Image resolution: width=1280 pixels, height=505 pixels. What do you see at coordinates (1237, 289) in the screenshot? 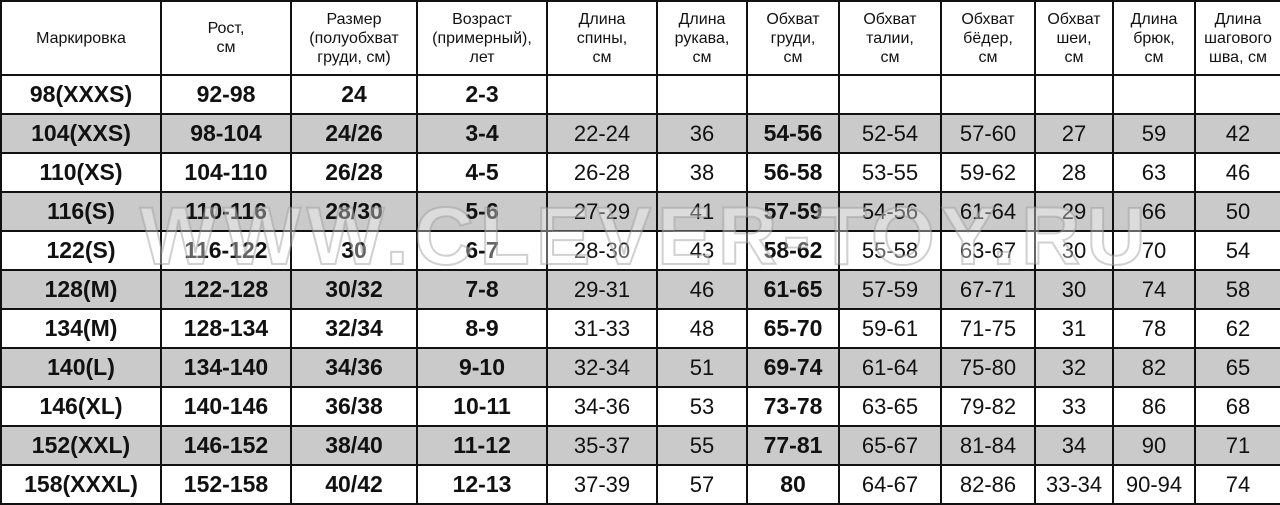
I see `table-cell: 58` at bounding box center [1237, 289].